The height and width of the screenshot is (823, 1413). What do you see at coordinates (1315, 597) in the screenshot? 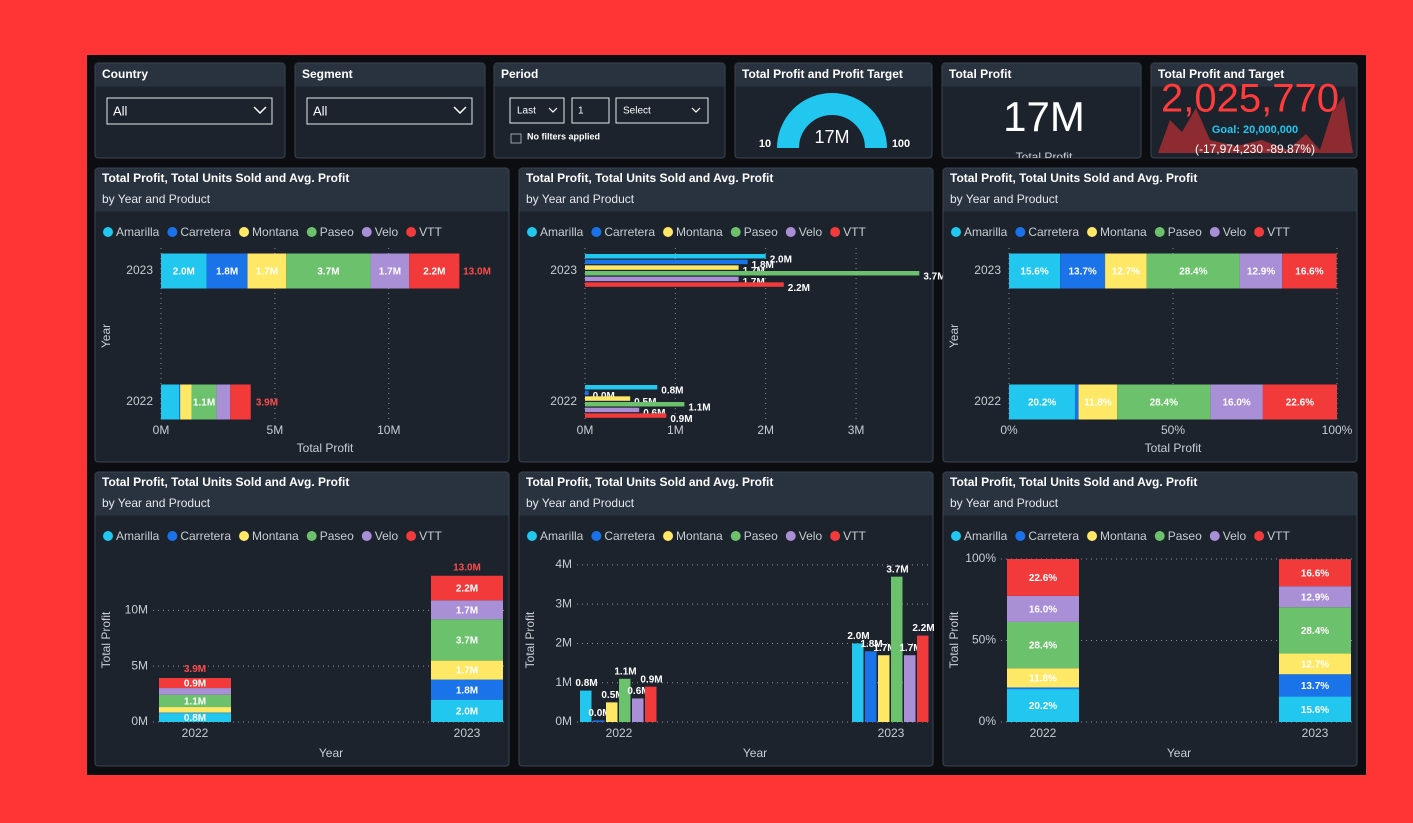
I see `data-label: 12.9%` at bounding box center [1315, 597].